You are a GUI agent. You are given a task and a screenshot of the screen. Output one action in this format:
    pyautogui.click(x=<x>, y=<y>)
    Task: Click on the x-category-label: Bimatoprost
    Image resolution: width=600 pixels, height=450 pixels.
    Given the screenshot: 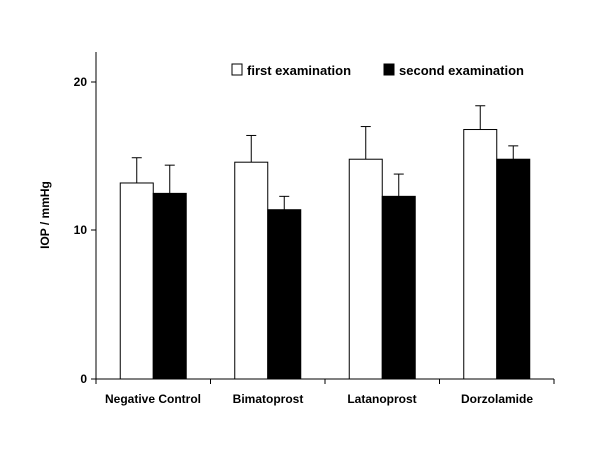 What is the action you would take?
    pyautogui.click(x=268, y=399)
    